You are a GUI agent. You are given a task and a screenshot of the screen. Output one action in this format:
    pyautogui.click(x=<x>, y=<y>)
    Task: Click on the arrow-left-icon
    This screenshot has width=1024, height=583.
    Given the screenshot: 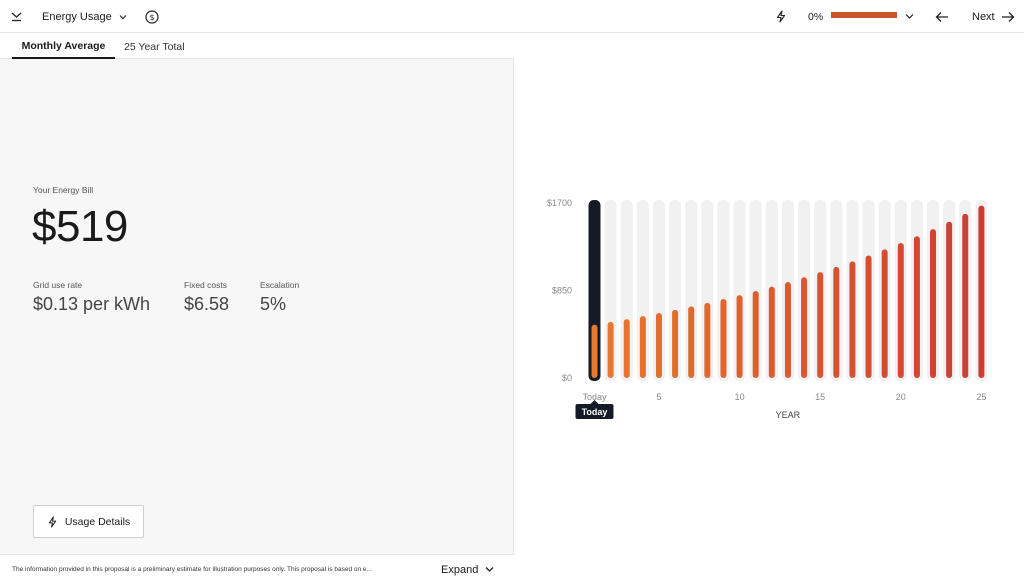 What is the action you would take?
    pyautogui.click(x=942, y=16)
    